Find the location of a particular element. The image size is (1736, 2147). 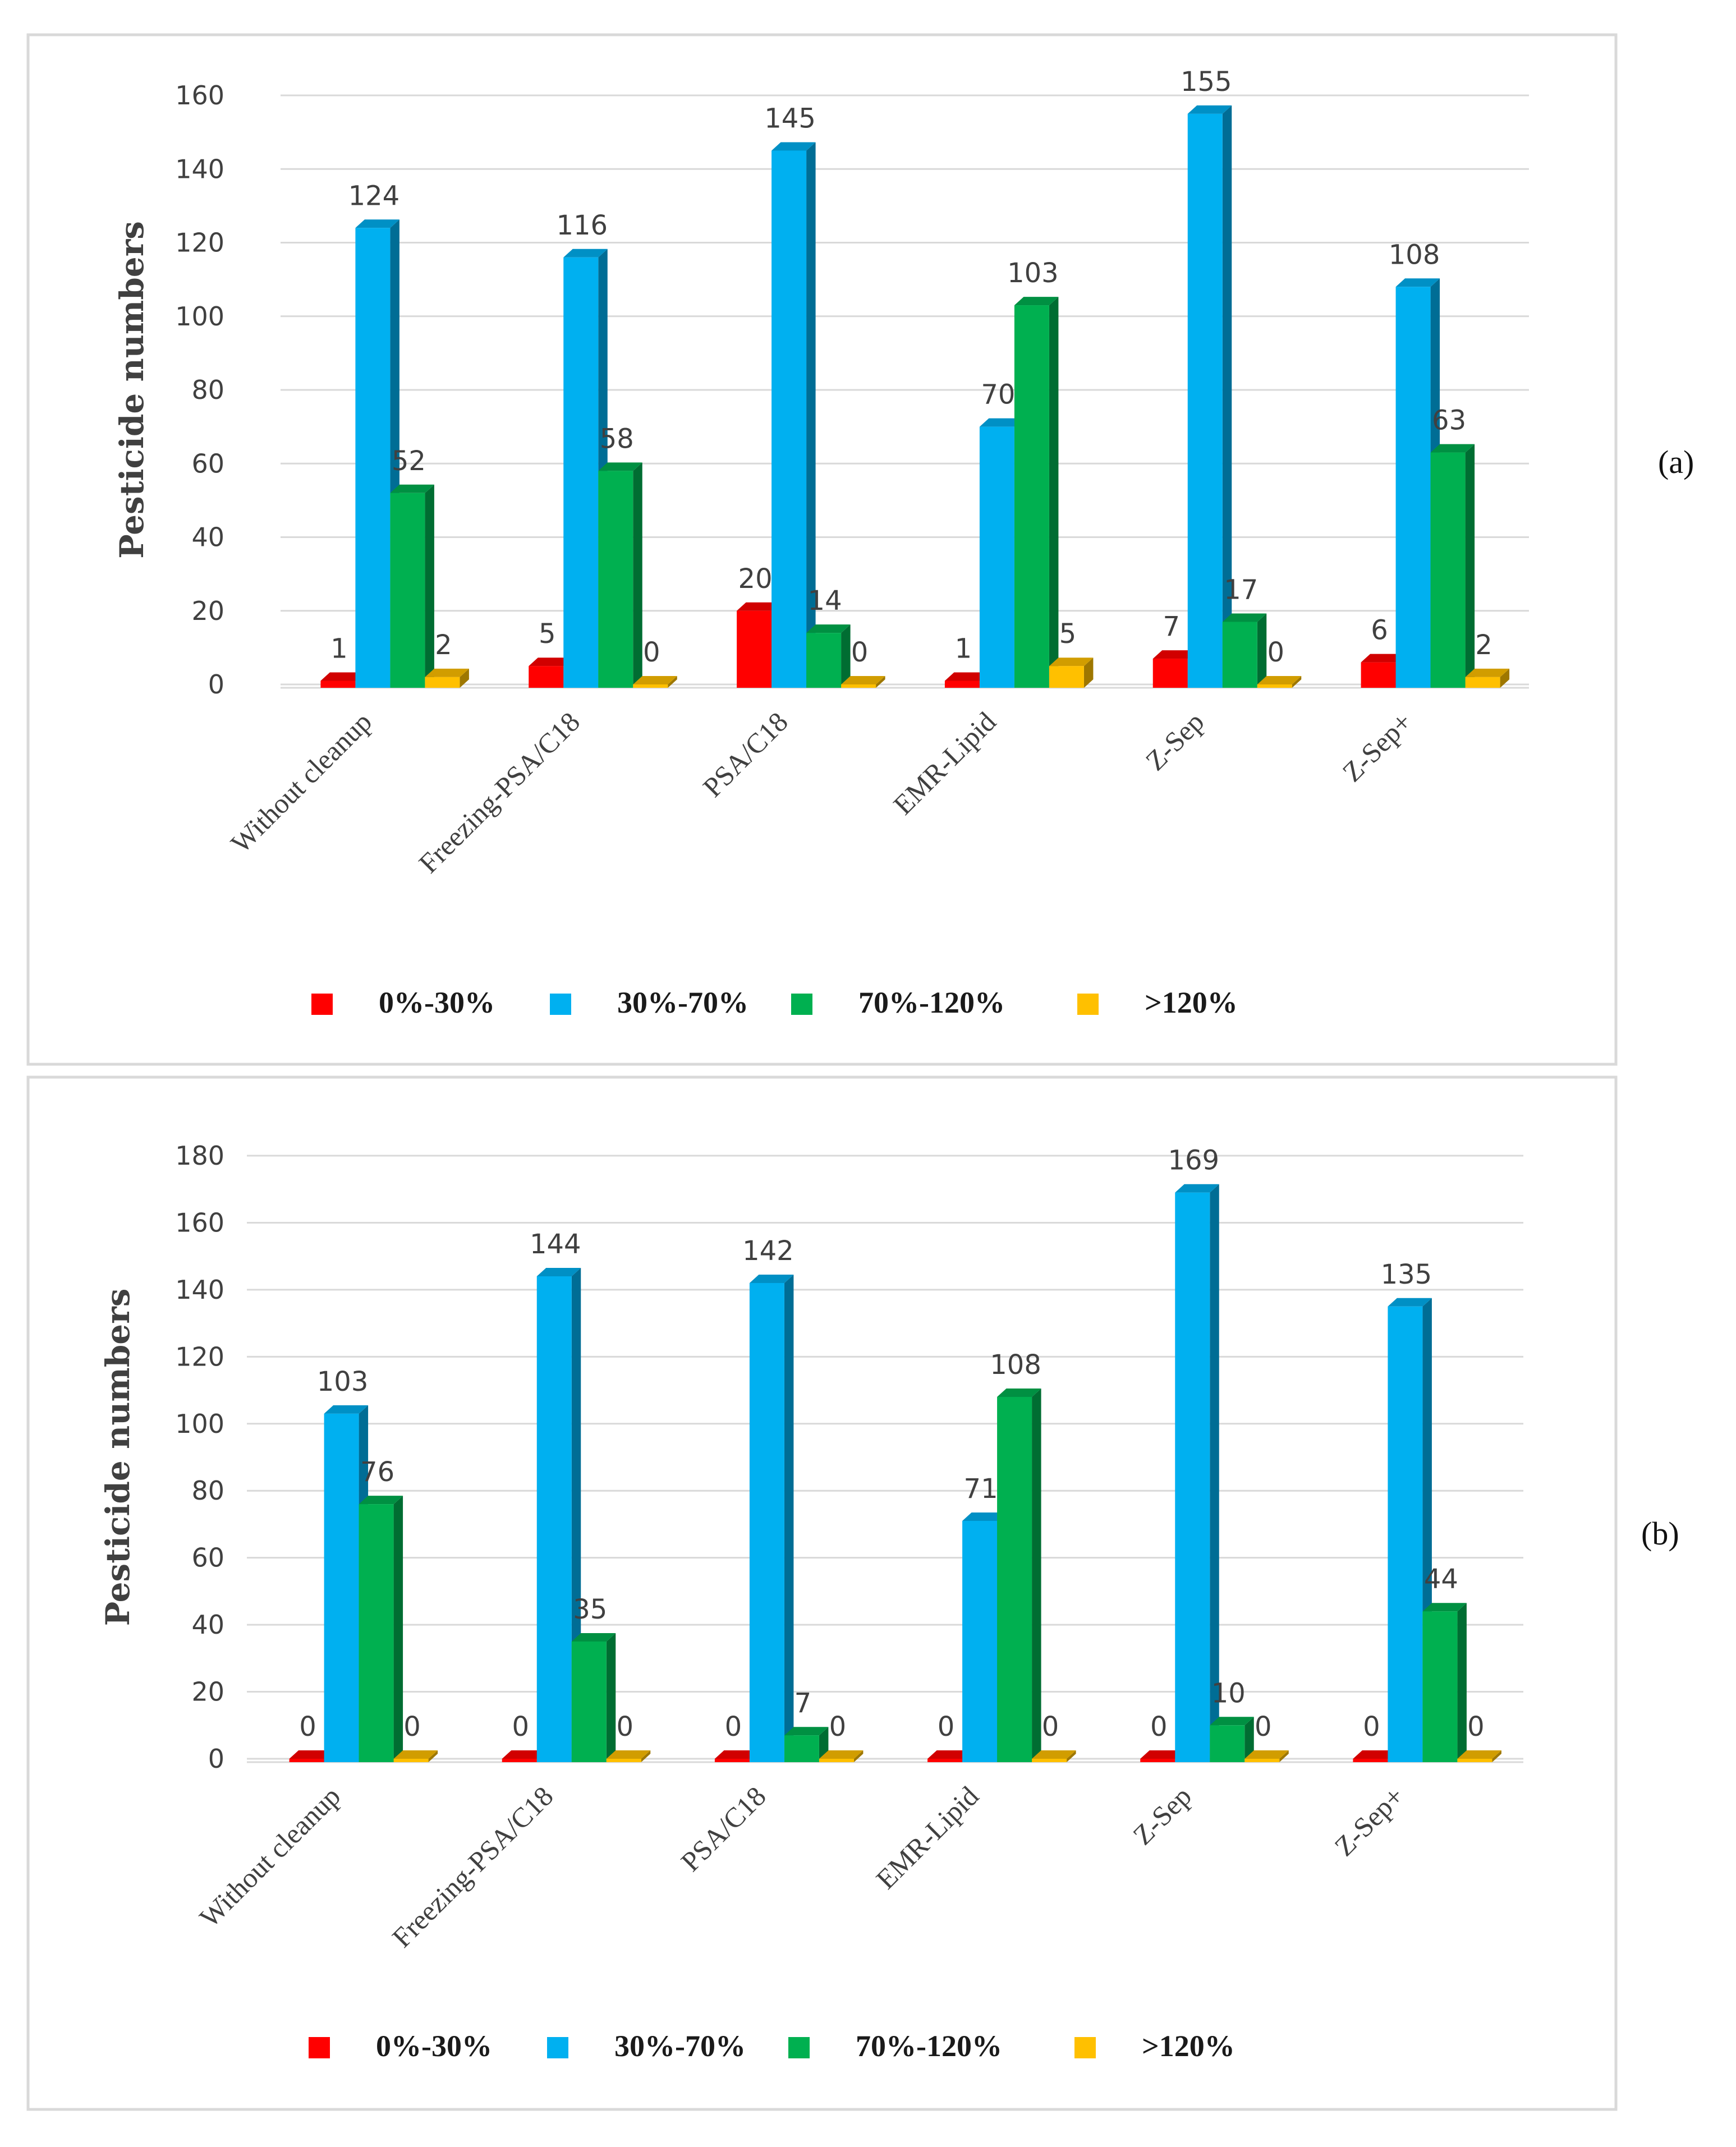

data-label: 70 is located at coordinates (998, 395).